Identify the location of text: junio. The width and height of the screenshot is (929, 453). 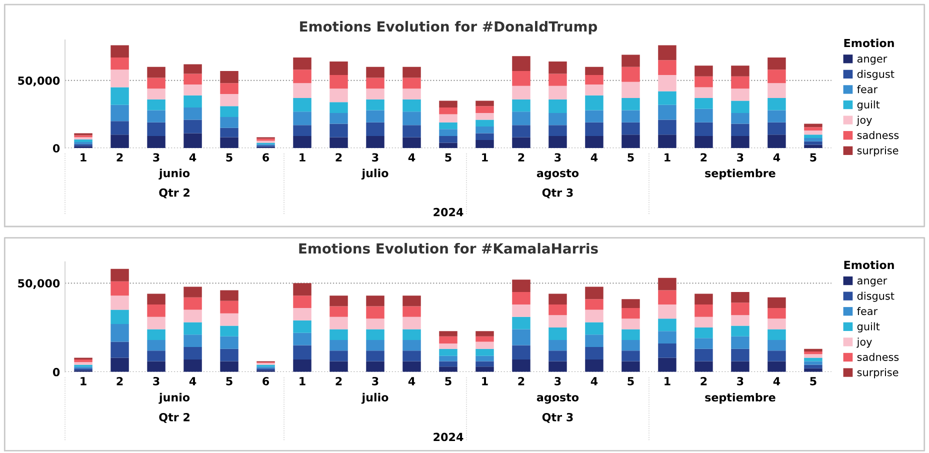
(174, 398).